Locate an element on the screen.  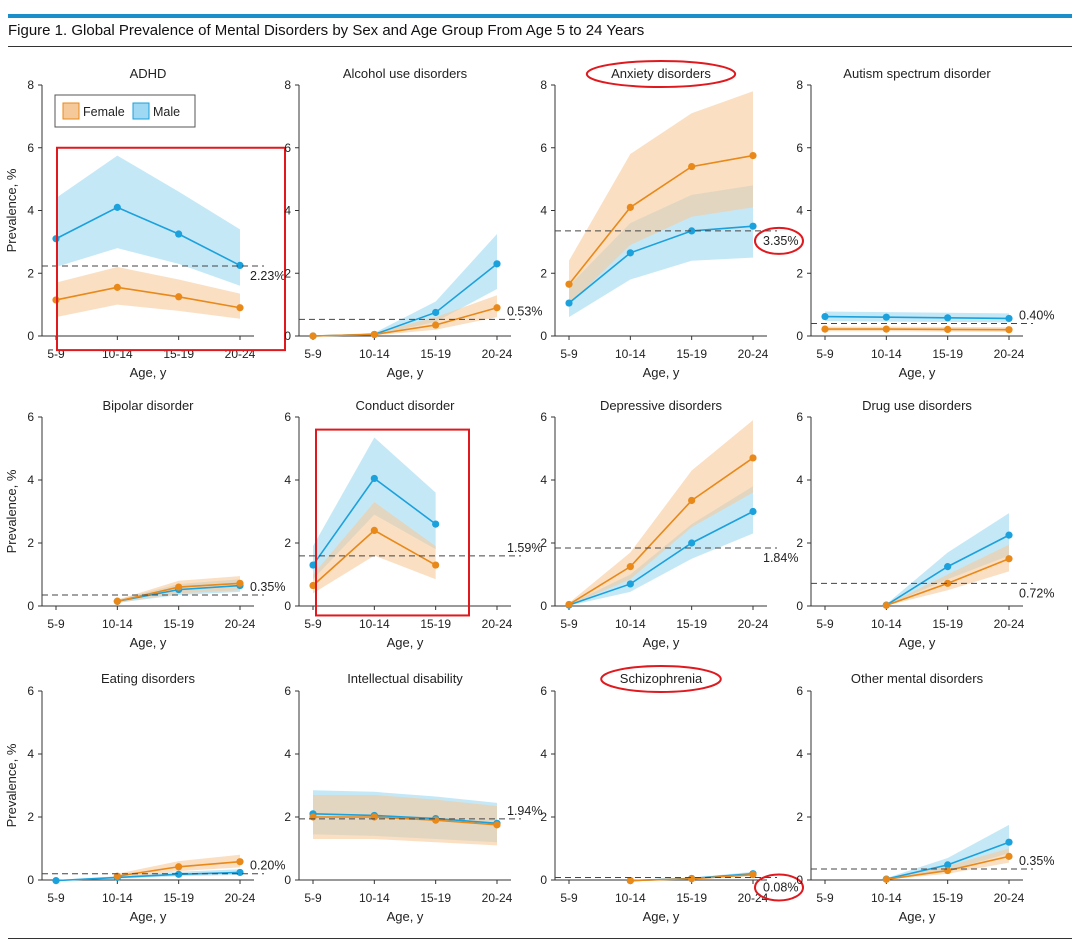
title-divider is located at coordinates (540, 46).